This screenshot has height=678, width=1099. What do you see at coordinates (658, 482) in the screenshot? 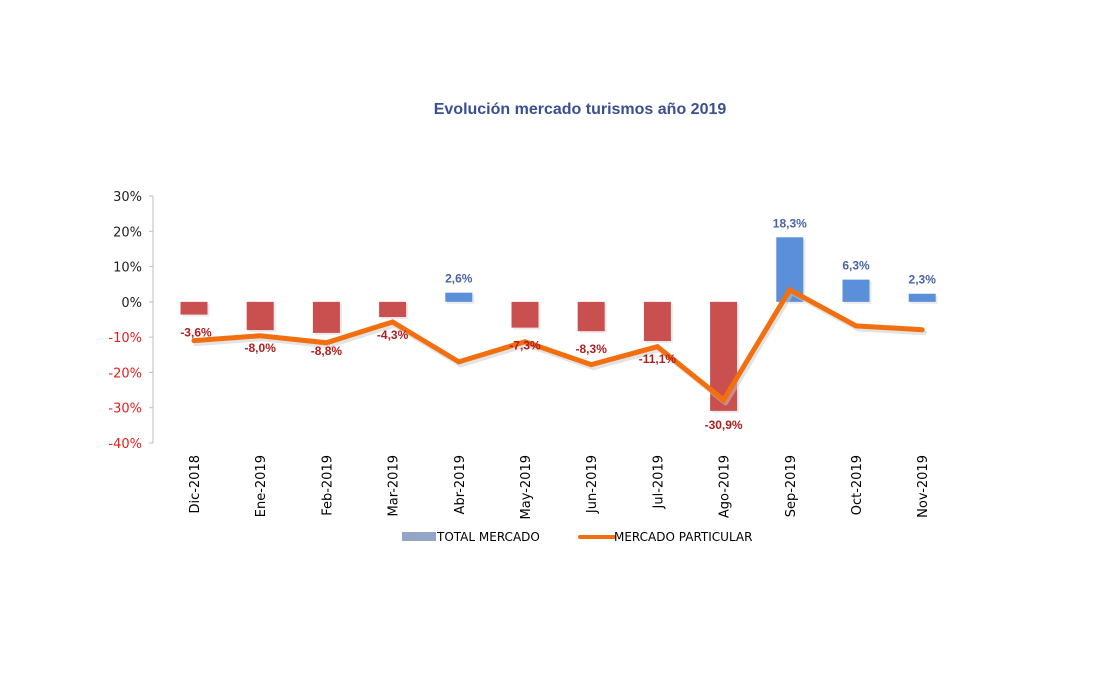
I see `x-tick-label: Jul-2019` at bounding box center [658, 482].